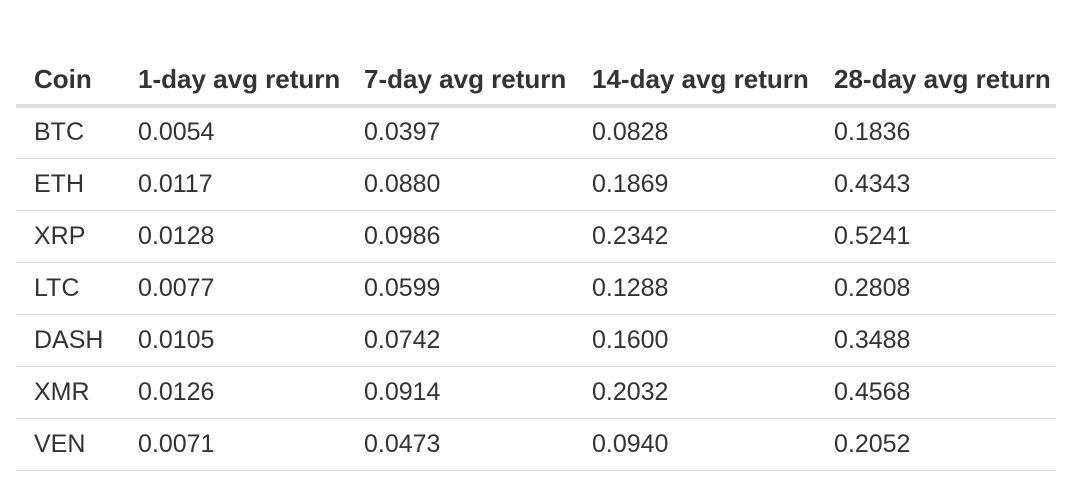 The height and width of the screenshot is (486, 1074). I want to click on cell-1-day: 0.0117, so click(233, 184).